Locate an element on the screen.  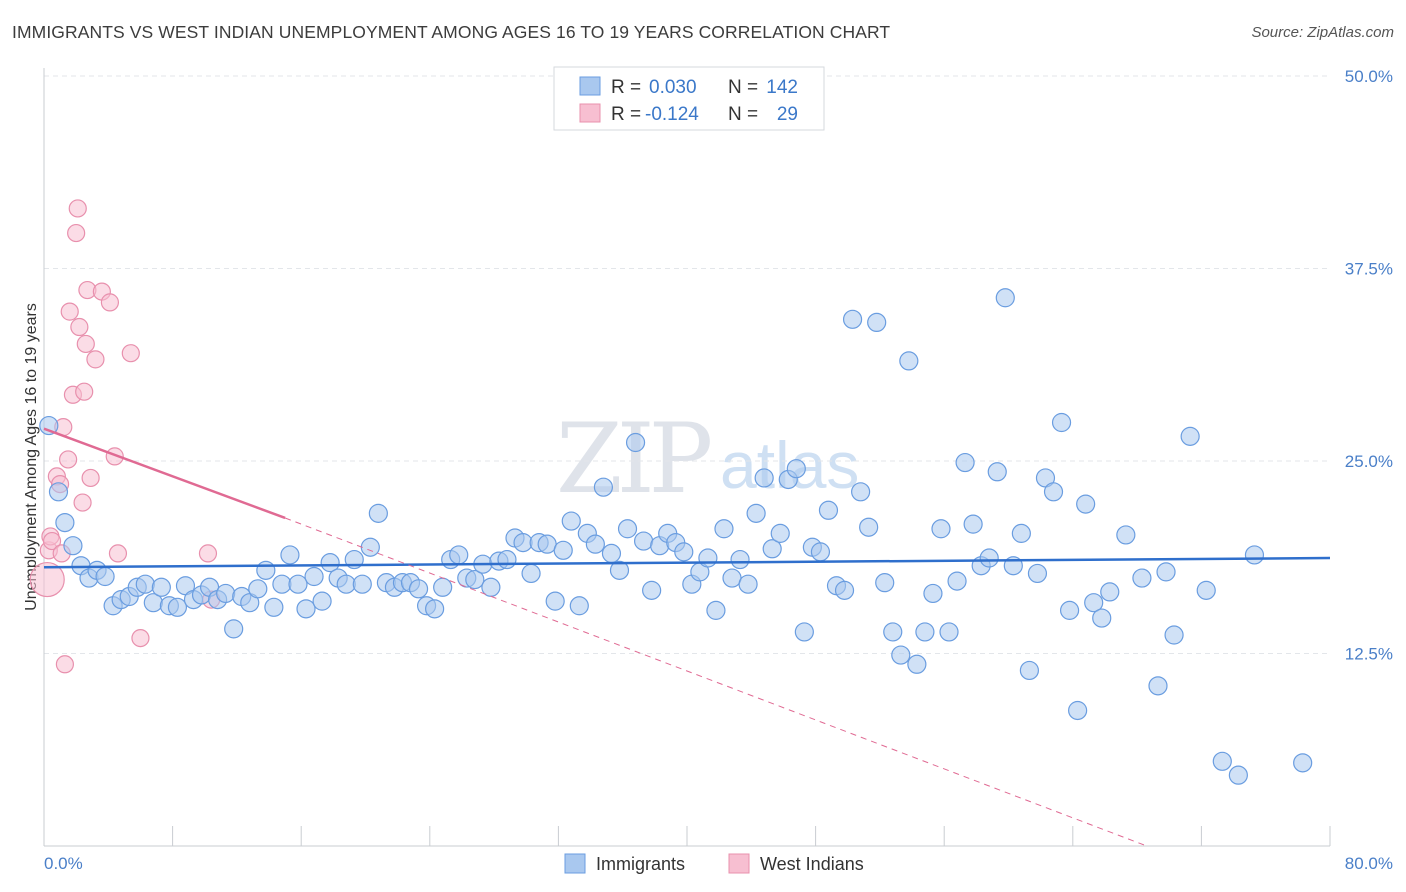
legend-r-label-1: R = is located at coordinates (626, 114).